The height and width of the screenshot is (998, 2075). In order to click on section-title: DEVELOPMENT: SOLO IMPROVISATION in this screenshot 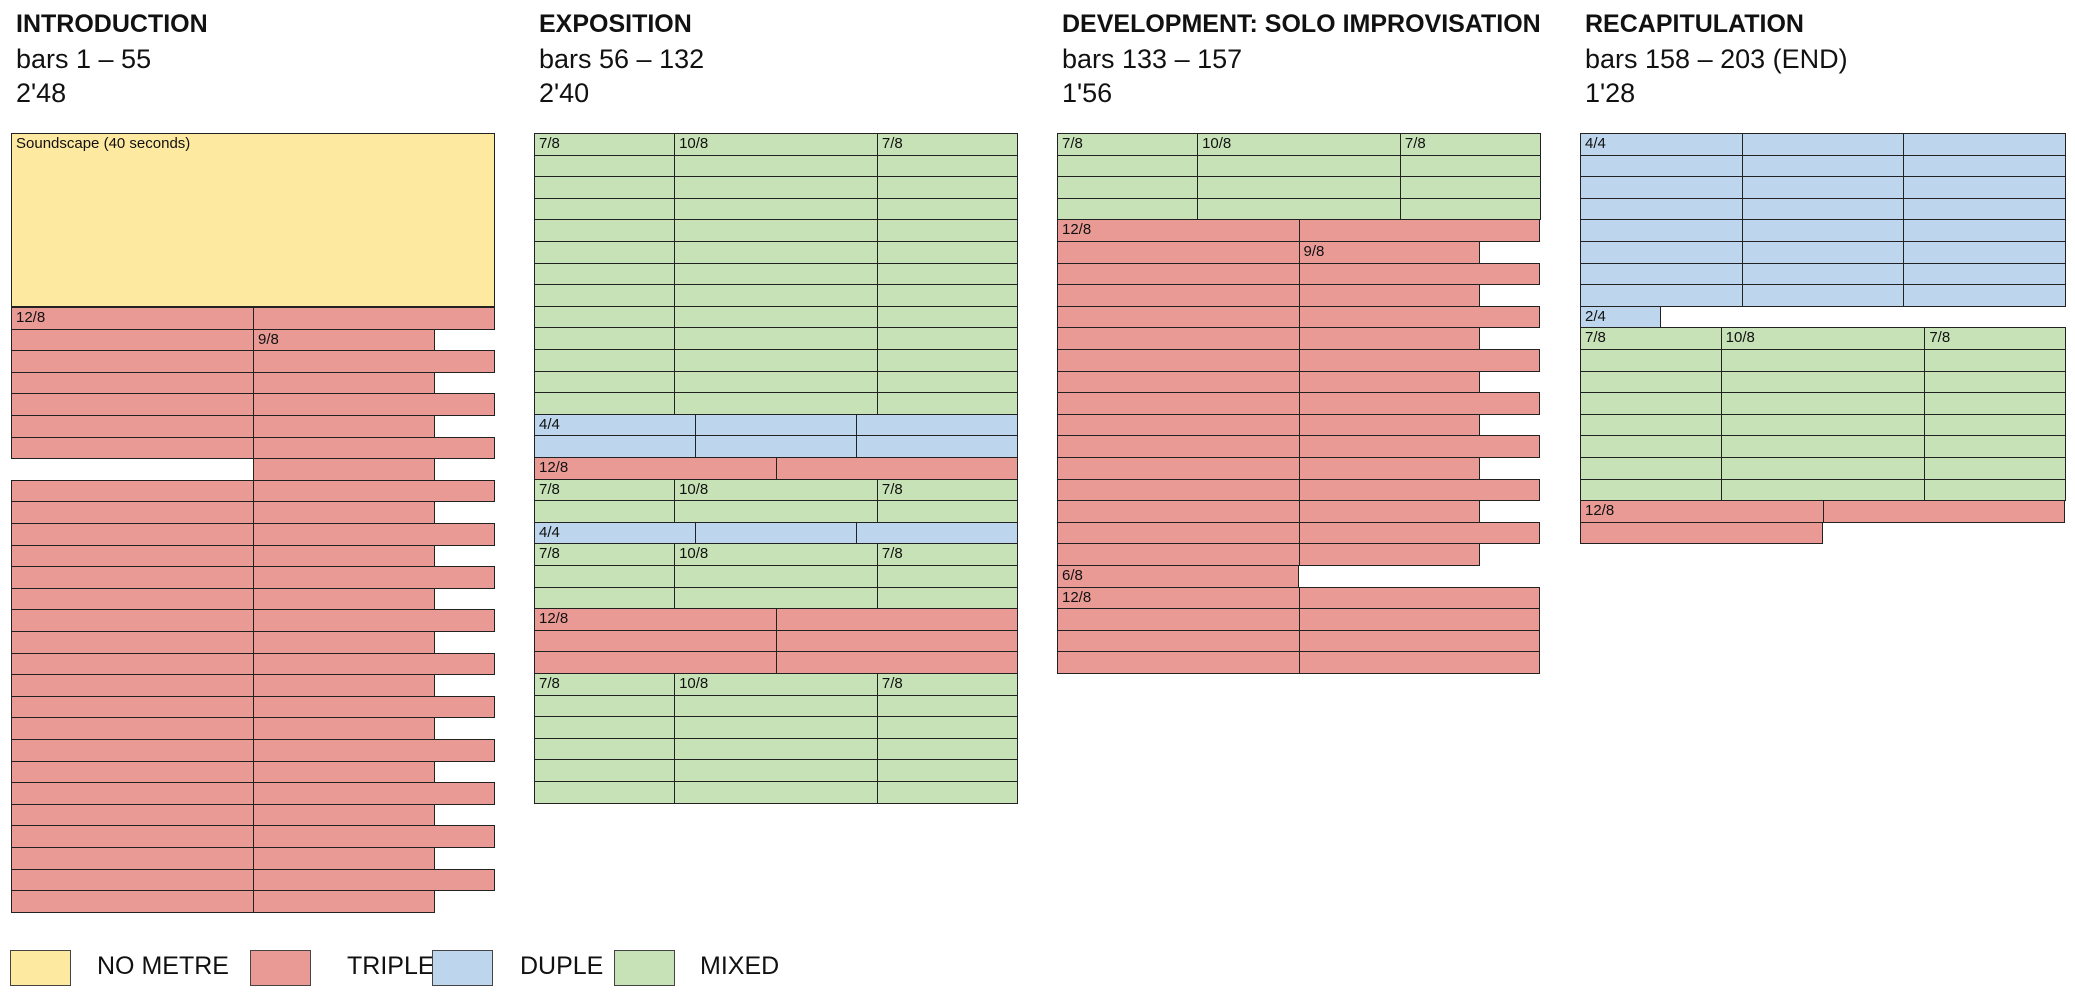, I will do `click(1301, 24)`.